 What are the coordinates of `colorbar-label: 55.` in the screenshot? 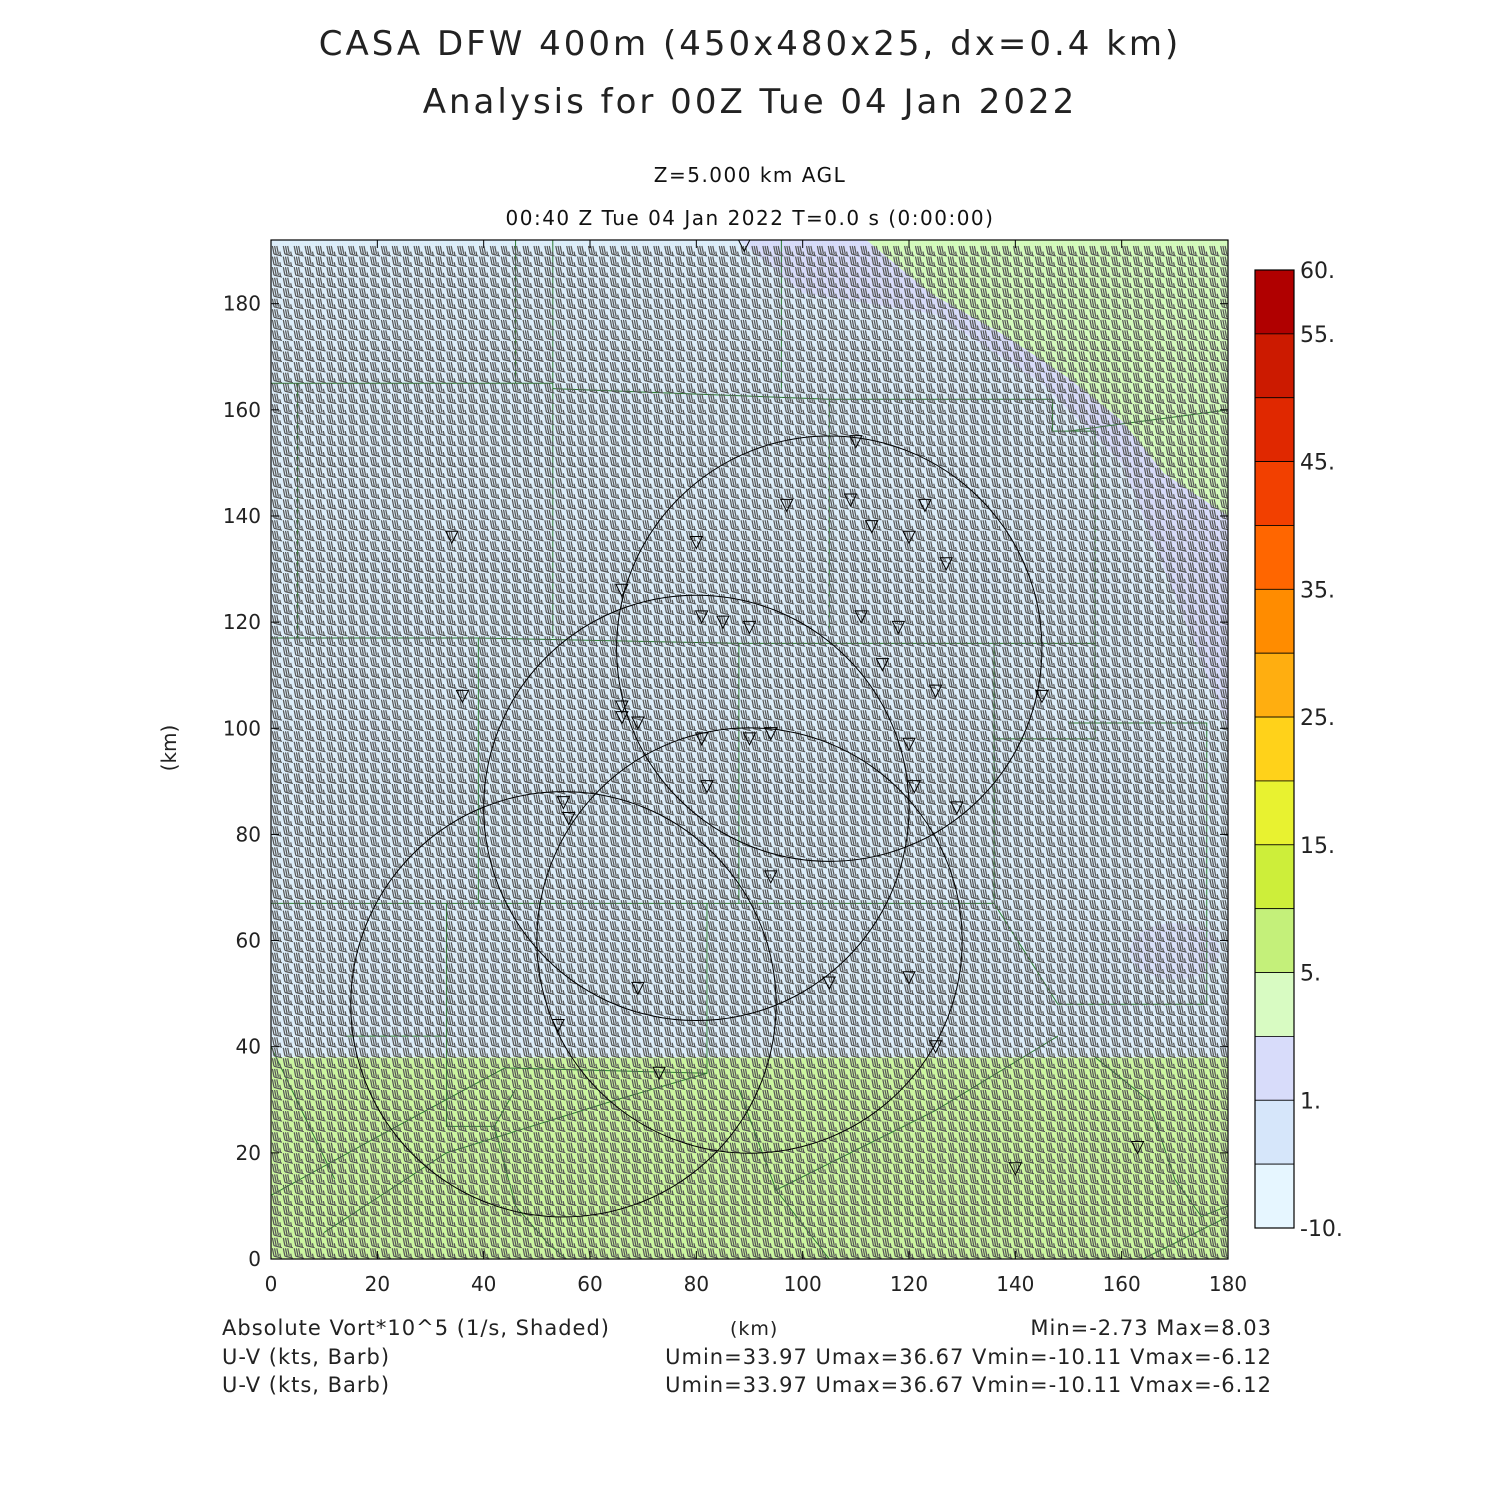 It's located at (1317, 335).